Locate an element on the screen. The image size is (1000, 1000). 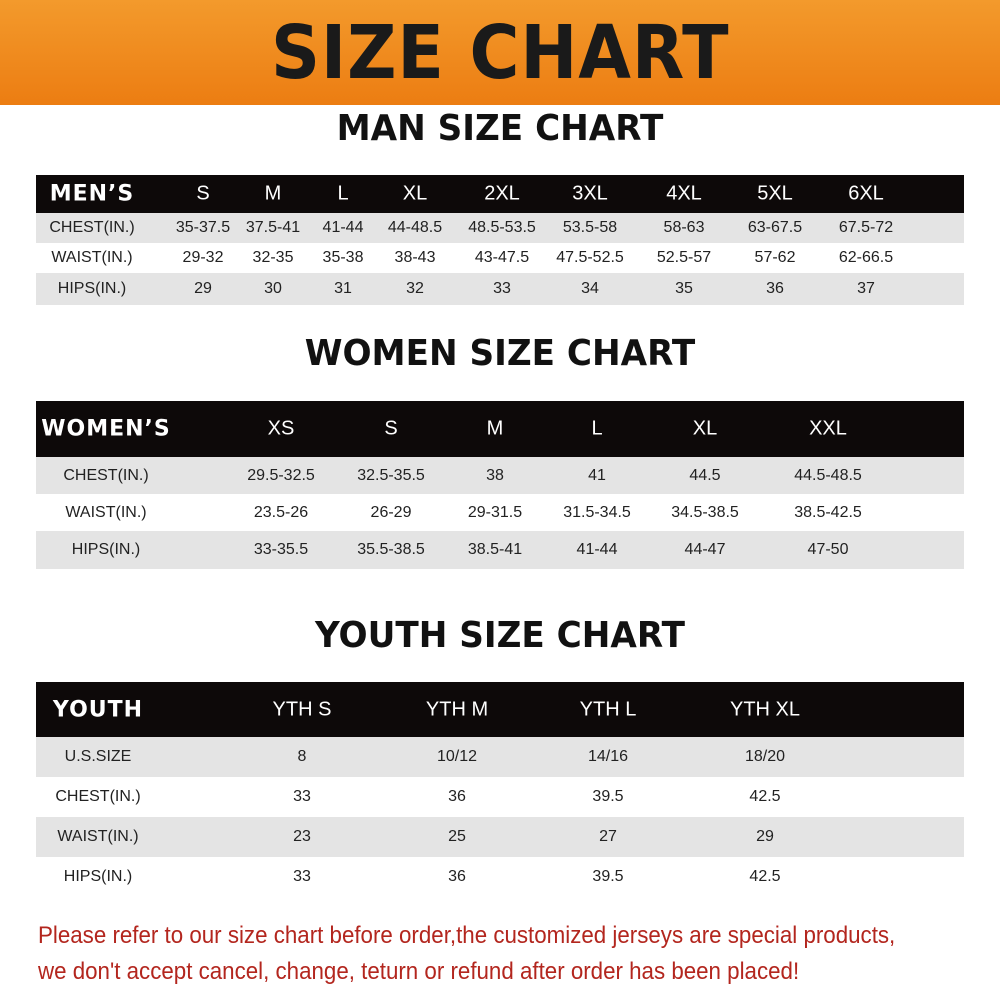
table-cell: 44-48.5 is located at coordinates (415, 227).